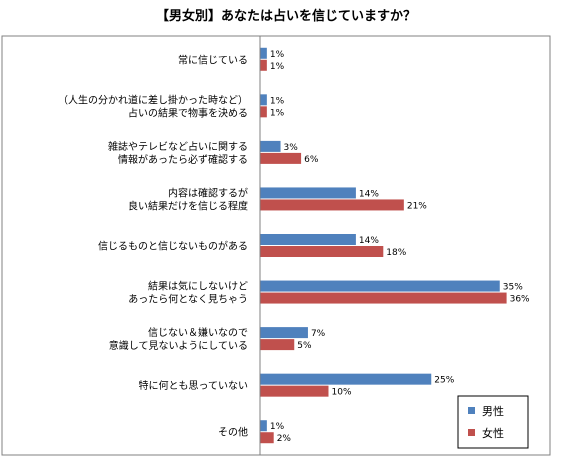 Image resolution: width=572 pixels, height=461 pixels. What do you see at coordinates (342, 393) in the screenshot?
I see `data-label: 10%` at bounding box center [342, 393].